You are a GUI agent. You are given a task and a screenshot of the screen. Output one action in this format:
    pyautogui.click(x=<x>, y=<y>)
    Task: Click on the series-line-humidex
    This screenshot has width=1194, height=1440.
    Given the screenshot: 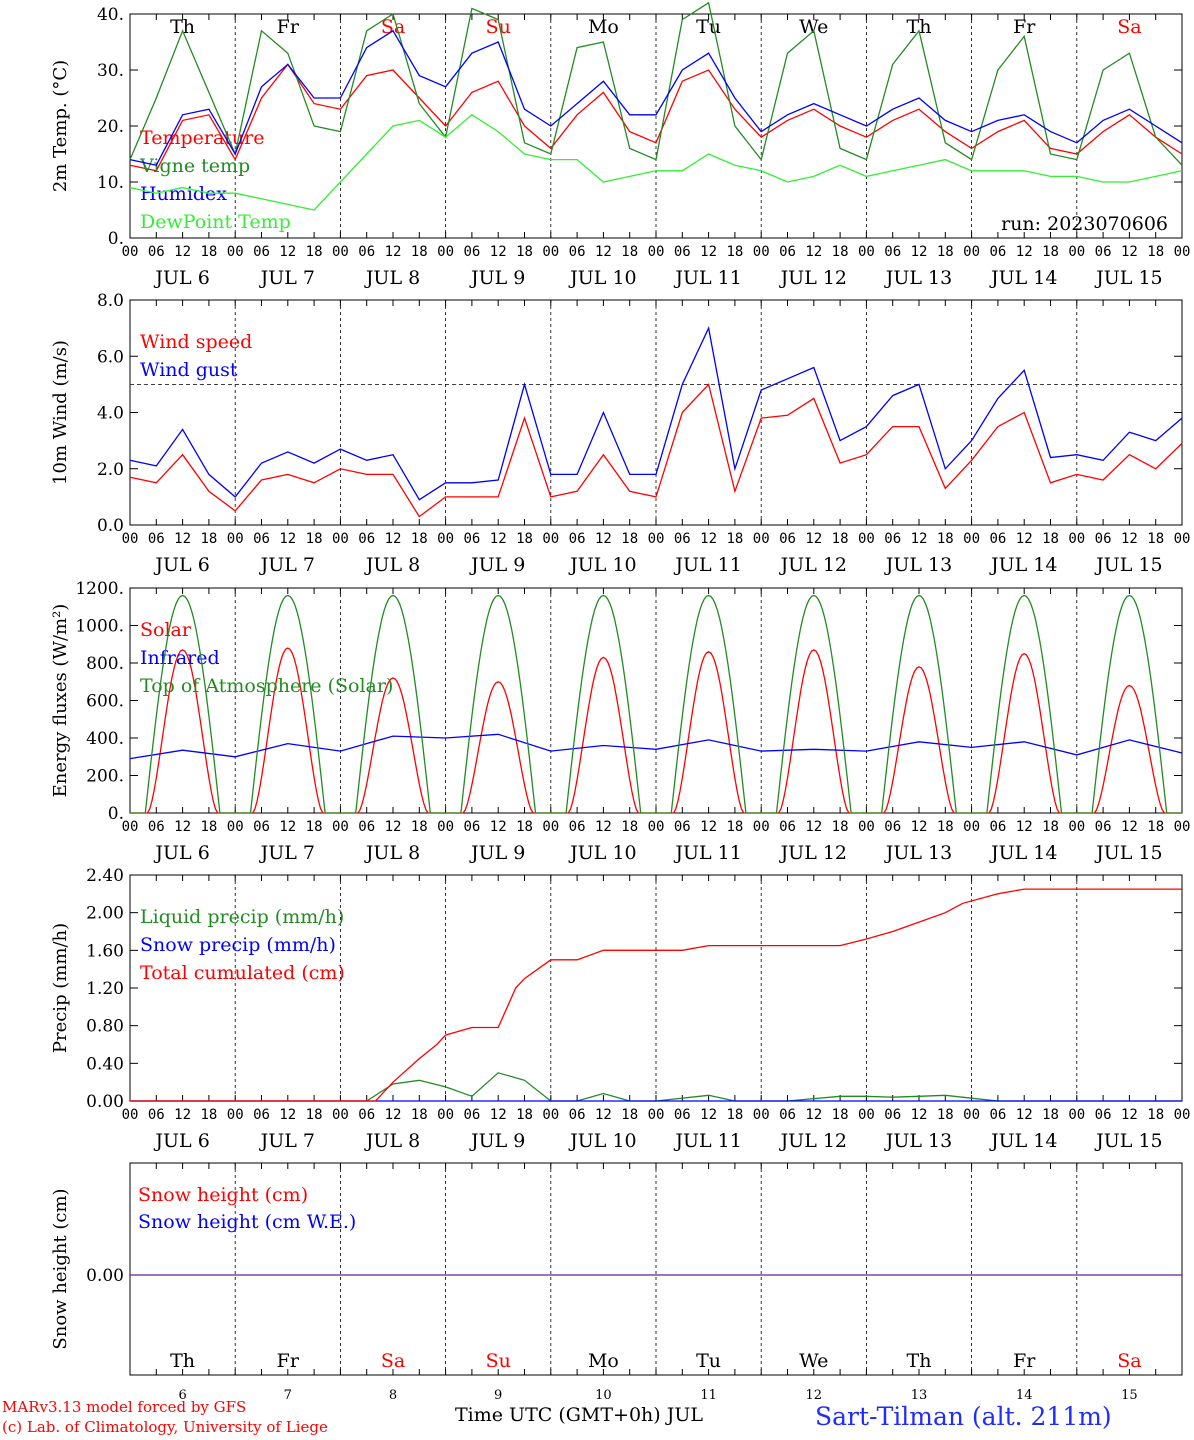 What is the action you would take?
    pyautogui.click(x=656, y=97)
    